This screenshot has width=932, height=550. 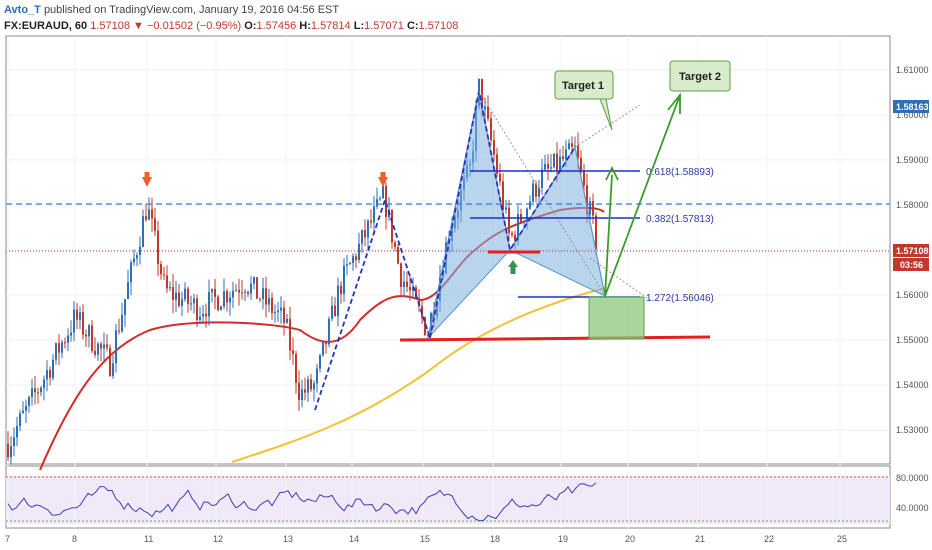 I want to click on author-link: Avto_T, so click(x=22, y=10).